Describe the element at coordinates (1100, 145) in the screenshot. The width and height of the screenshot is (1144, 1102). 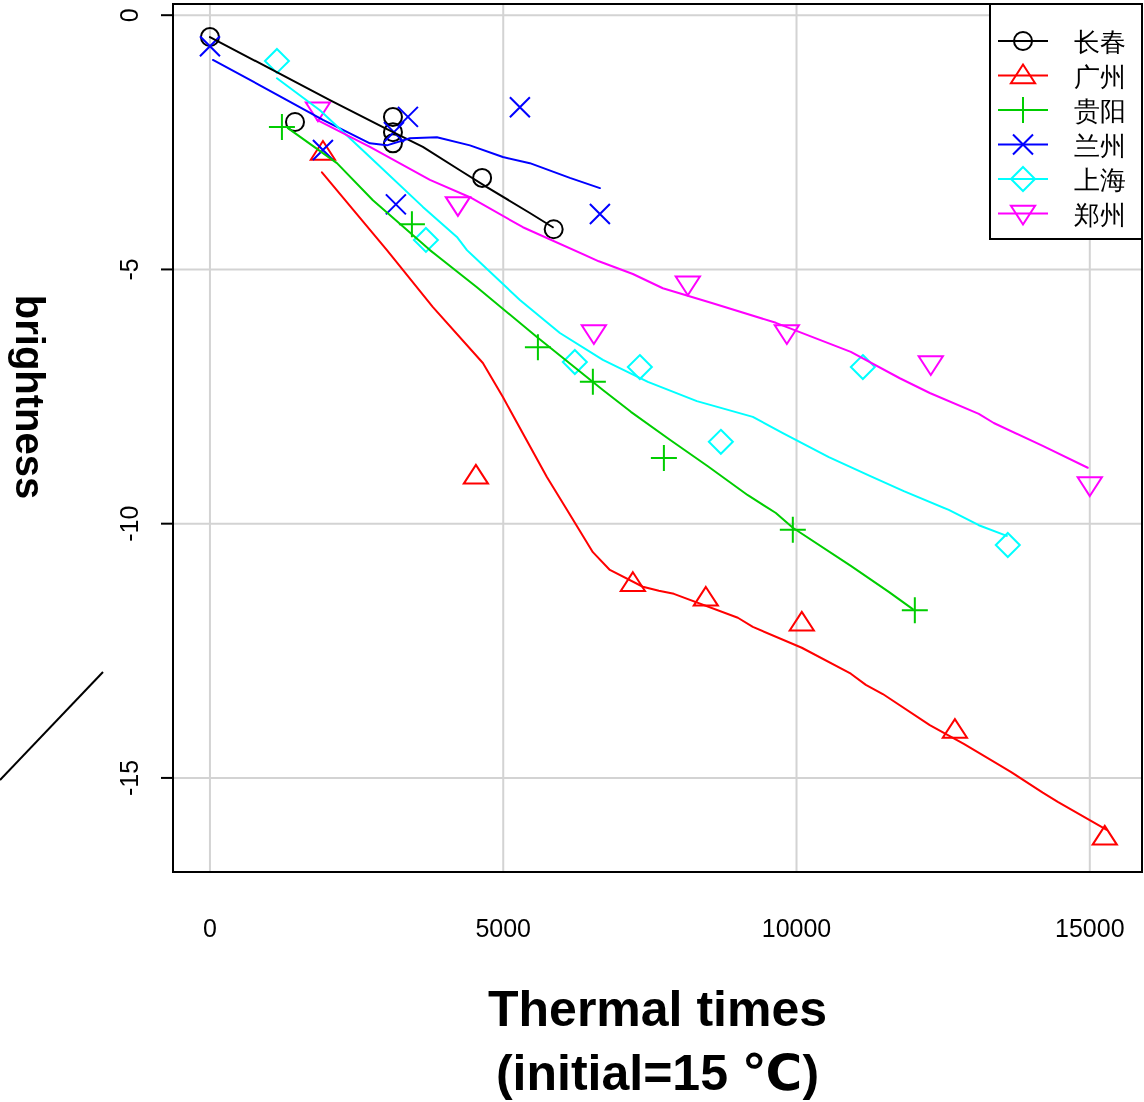
I see `legend-label: 兰州` at that location.